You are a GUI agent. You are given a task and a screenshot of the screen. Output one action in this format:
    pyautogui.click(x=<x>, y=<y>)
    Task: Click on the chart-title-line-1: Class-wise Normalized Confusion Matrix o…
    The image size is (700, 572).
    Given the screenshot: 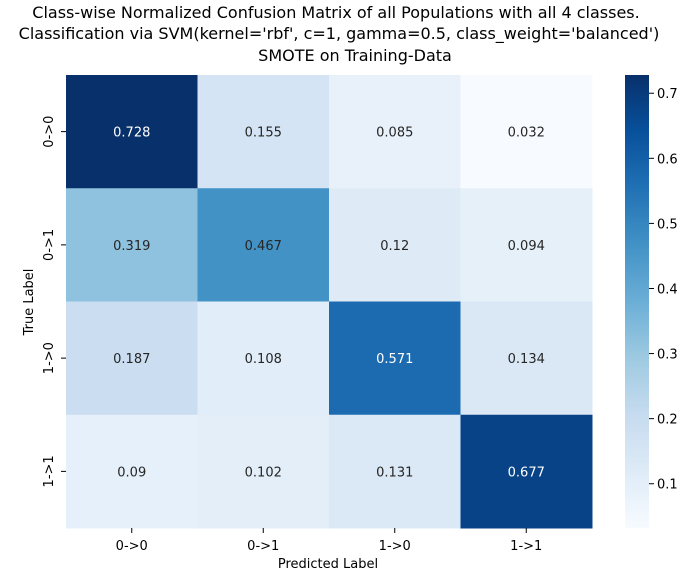 What is the action you would take?
    pyautogui.click(x=335, y=12)
    